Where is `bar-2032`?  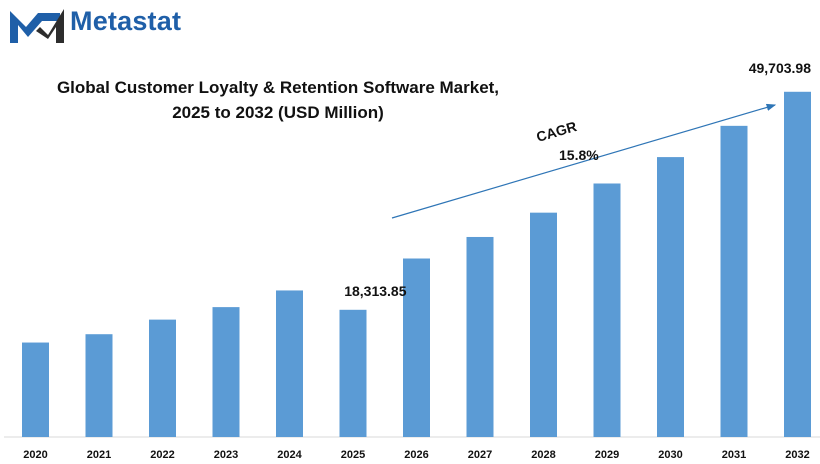
bar-2032 is located at coordinates (797, 264).